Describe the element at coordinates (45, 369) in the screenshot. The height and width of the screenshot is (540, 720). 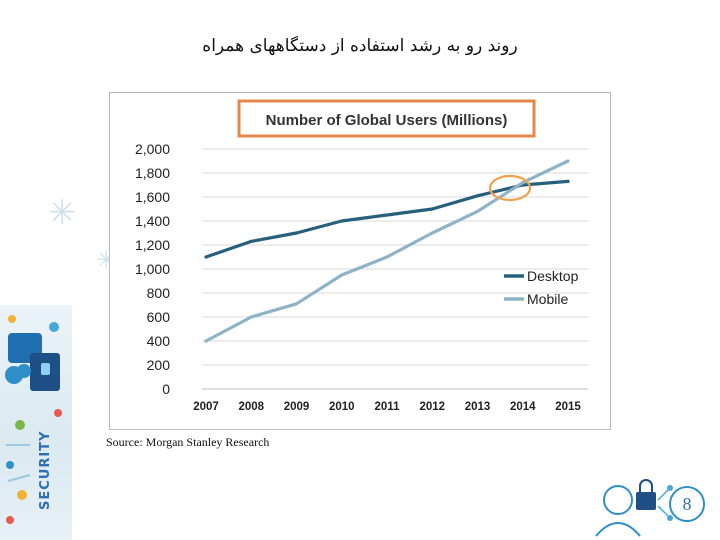
I see `keyhole-icon` at that location.